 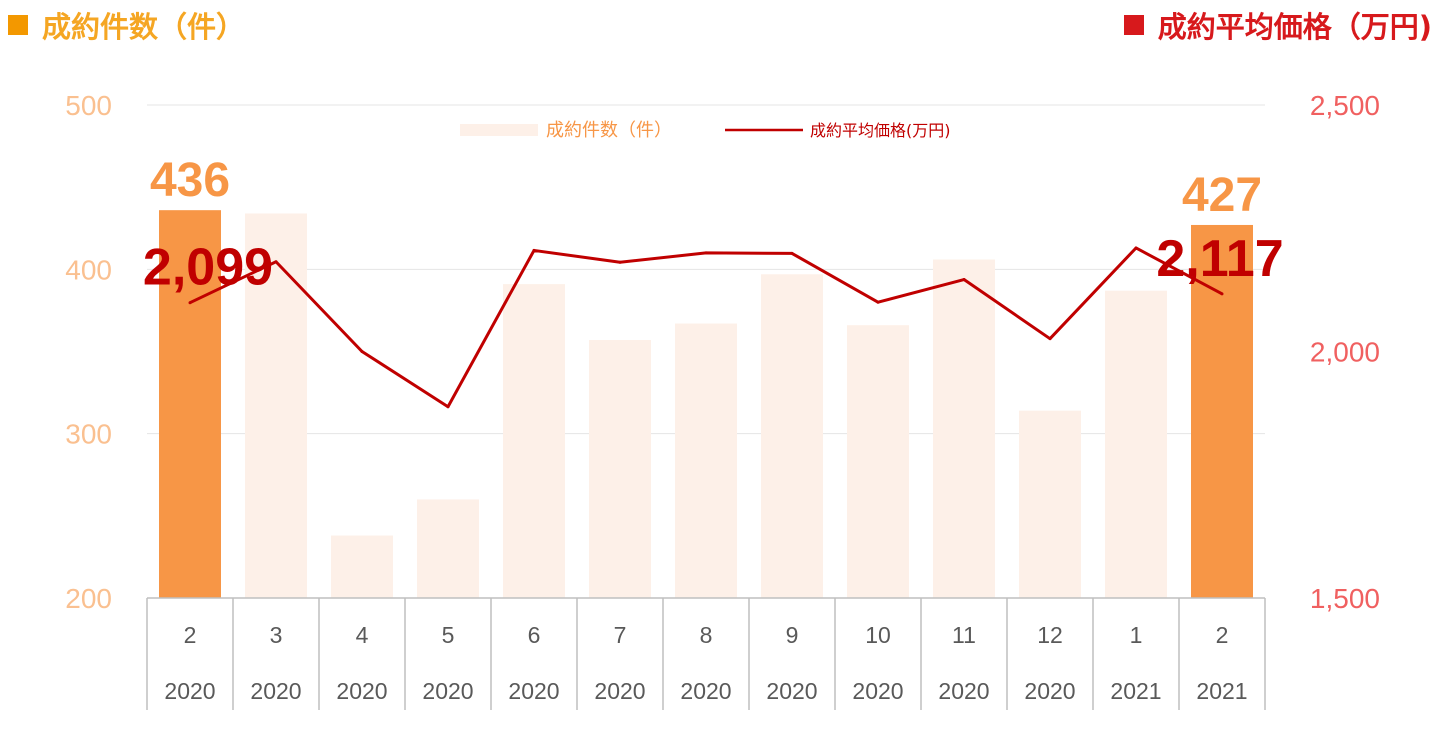 I want to click on orange-square-icon, so click(x=18, y=25).